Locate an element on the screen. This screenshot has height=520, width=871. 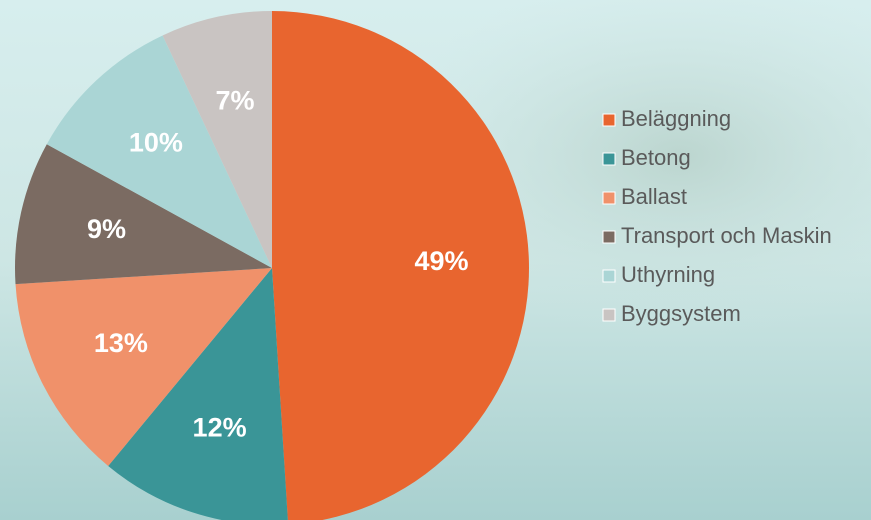
value-label: 13% is located at coordinates (121, 343).